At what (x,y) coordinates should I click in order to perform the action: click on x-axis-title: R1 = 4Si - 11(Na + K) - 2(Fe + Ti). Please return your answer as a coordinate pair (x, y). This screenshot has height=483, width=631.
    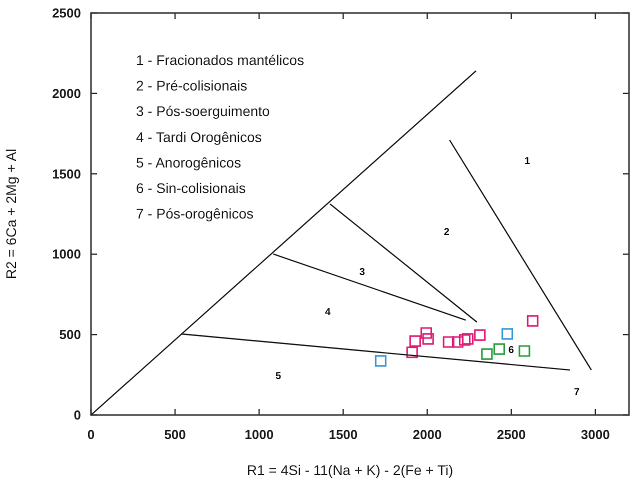
    Looking at the image, I should click on (350, 470).